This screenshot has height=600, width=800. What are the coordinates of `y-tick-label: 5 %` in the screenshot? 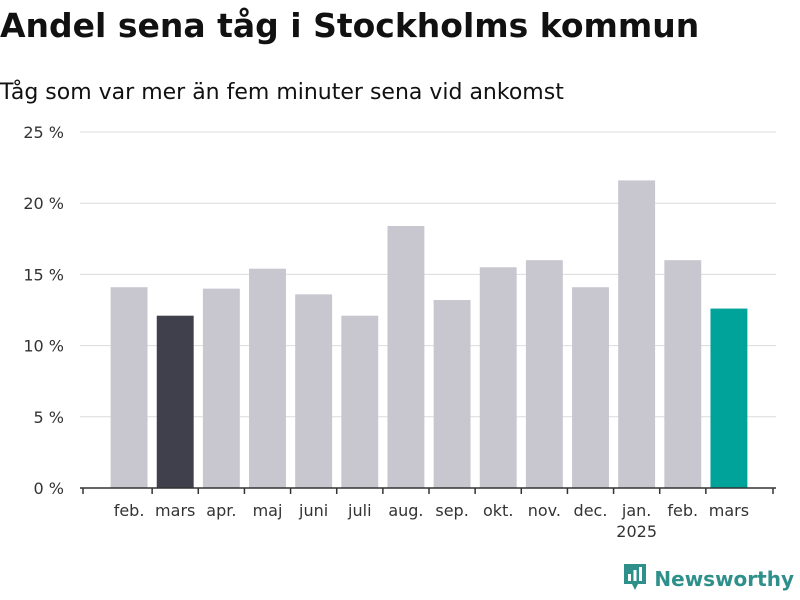 It's located at (49, 417).